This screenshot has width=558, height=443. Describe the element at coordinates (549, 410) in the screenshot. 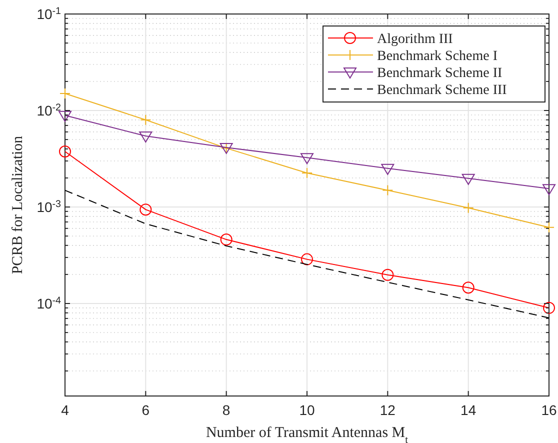

I see `x-tick-label: 16` at that location.